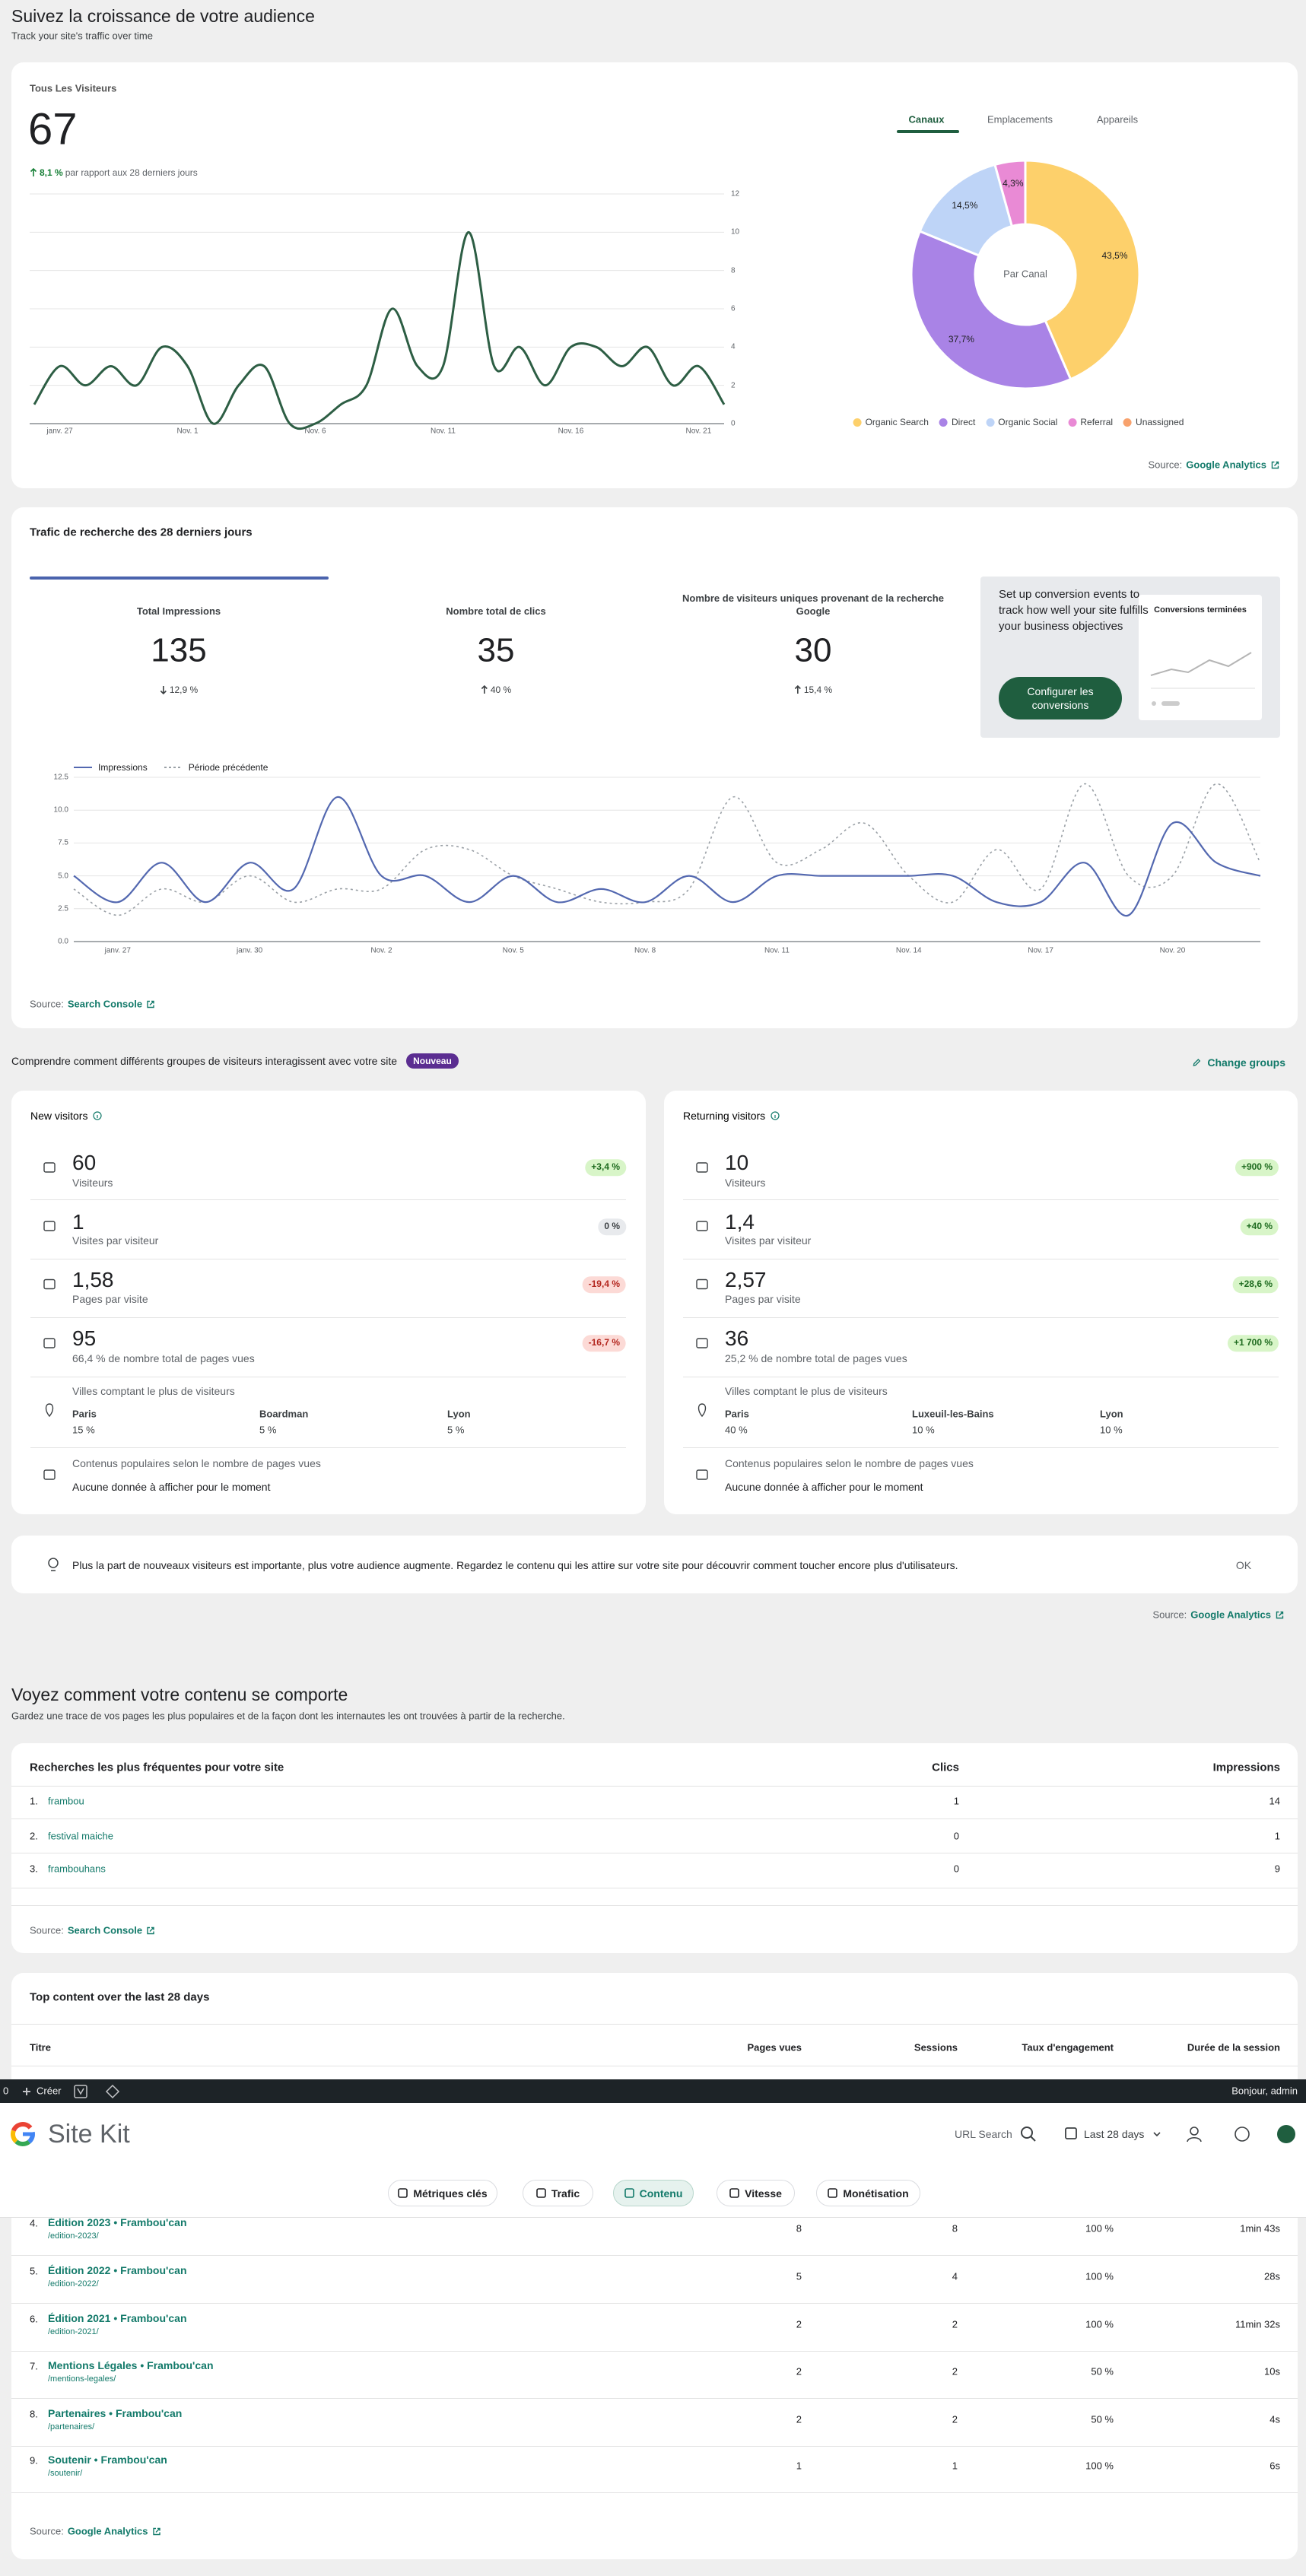 Image resolution: width=1306 pixels, height=2576 pixels. I want to click on nav-tab: Monétisation, so click(868, 2193).